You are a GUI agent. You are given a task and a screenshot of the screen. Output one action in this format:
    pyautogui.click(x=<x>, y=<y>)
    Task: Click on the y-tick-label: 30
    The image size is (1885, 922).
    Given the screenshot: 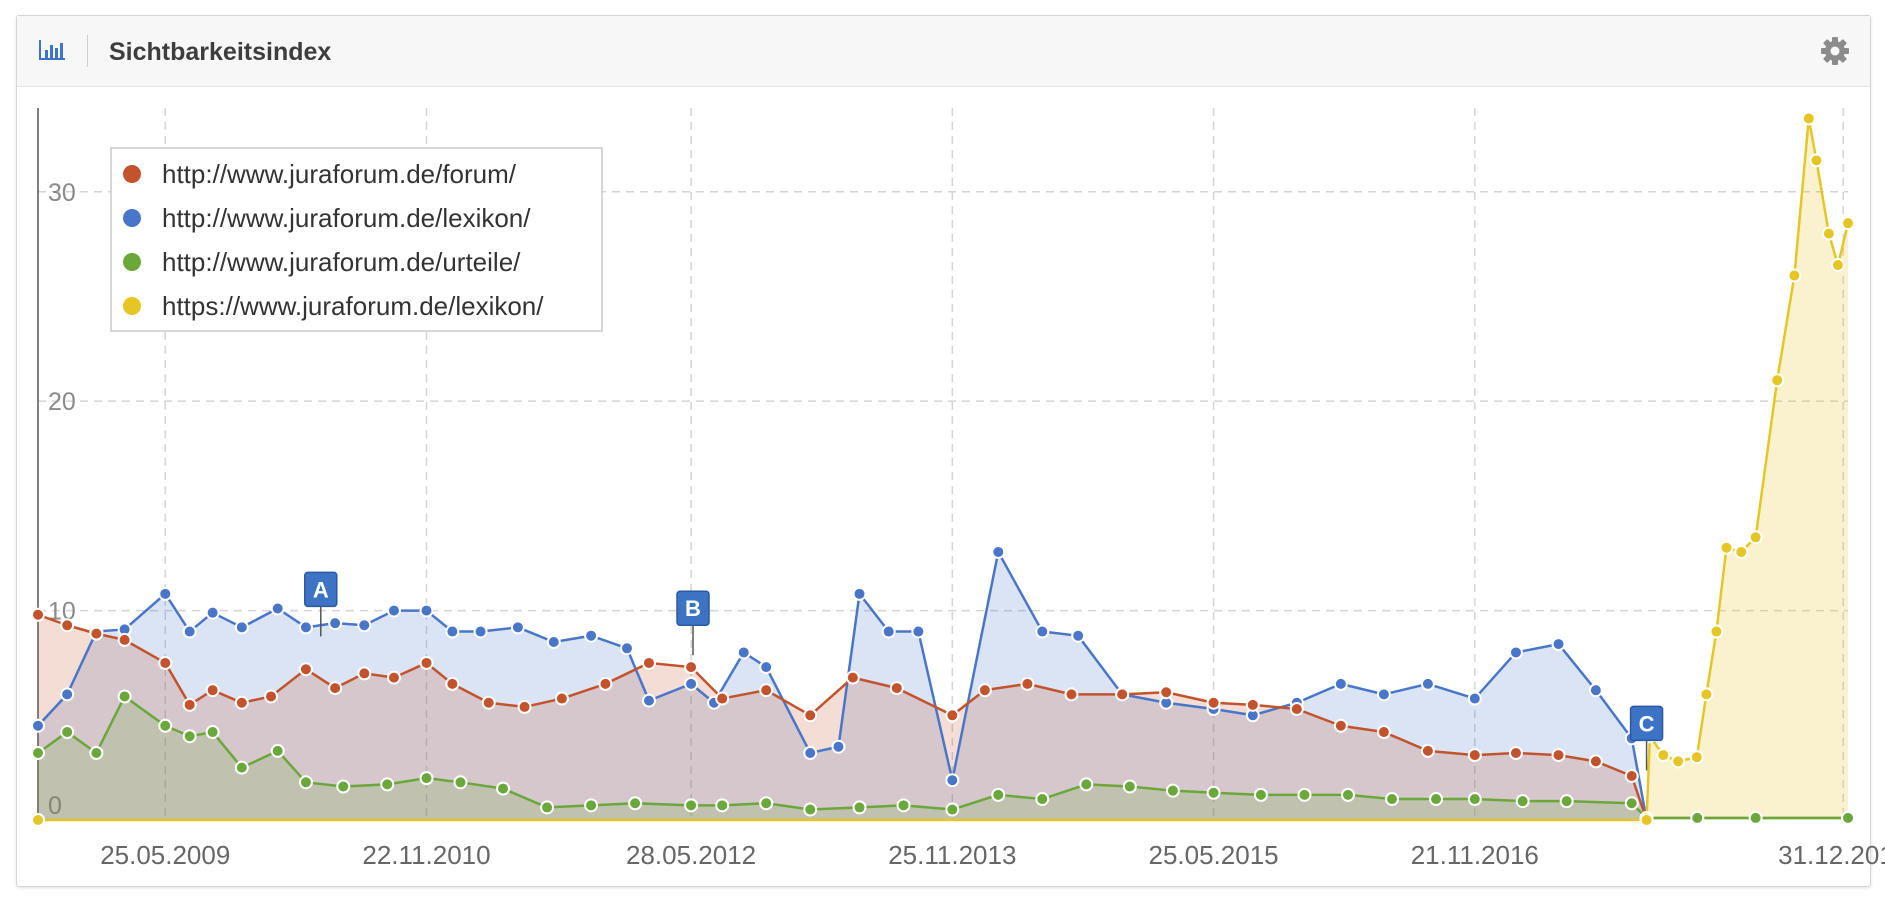 What is the action you would take?
    pyautogui.click(x=62, y=193)
    